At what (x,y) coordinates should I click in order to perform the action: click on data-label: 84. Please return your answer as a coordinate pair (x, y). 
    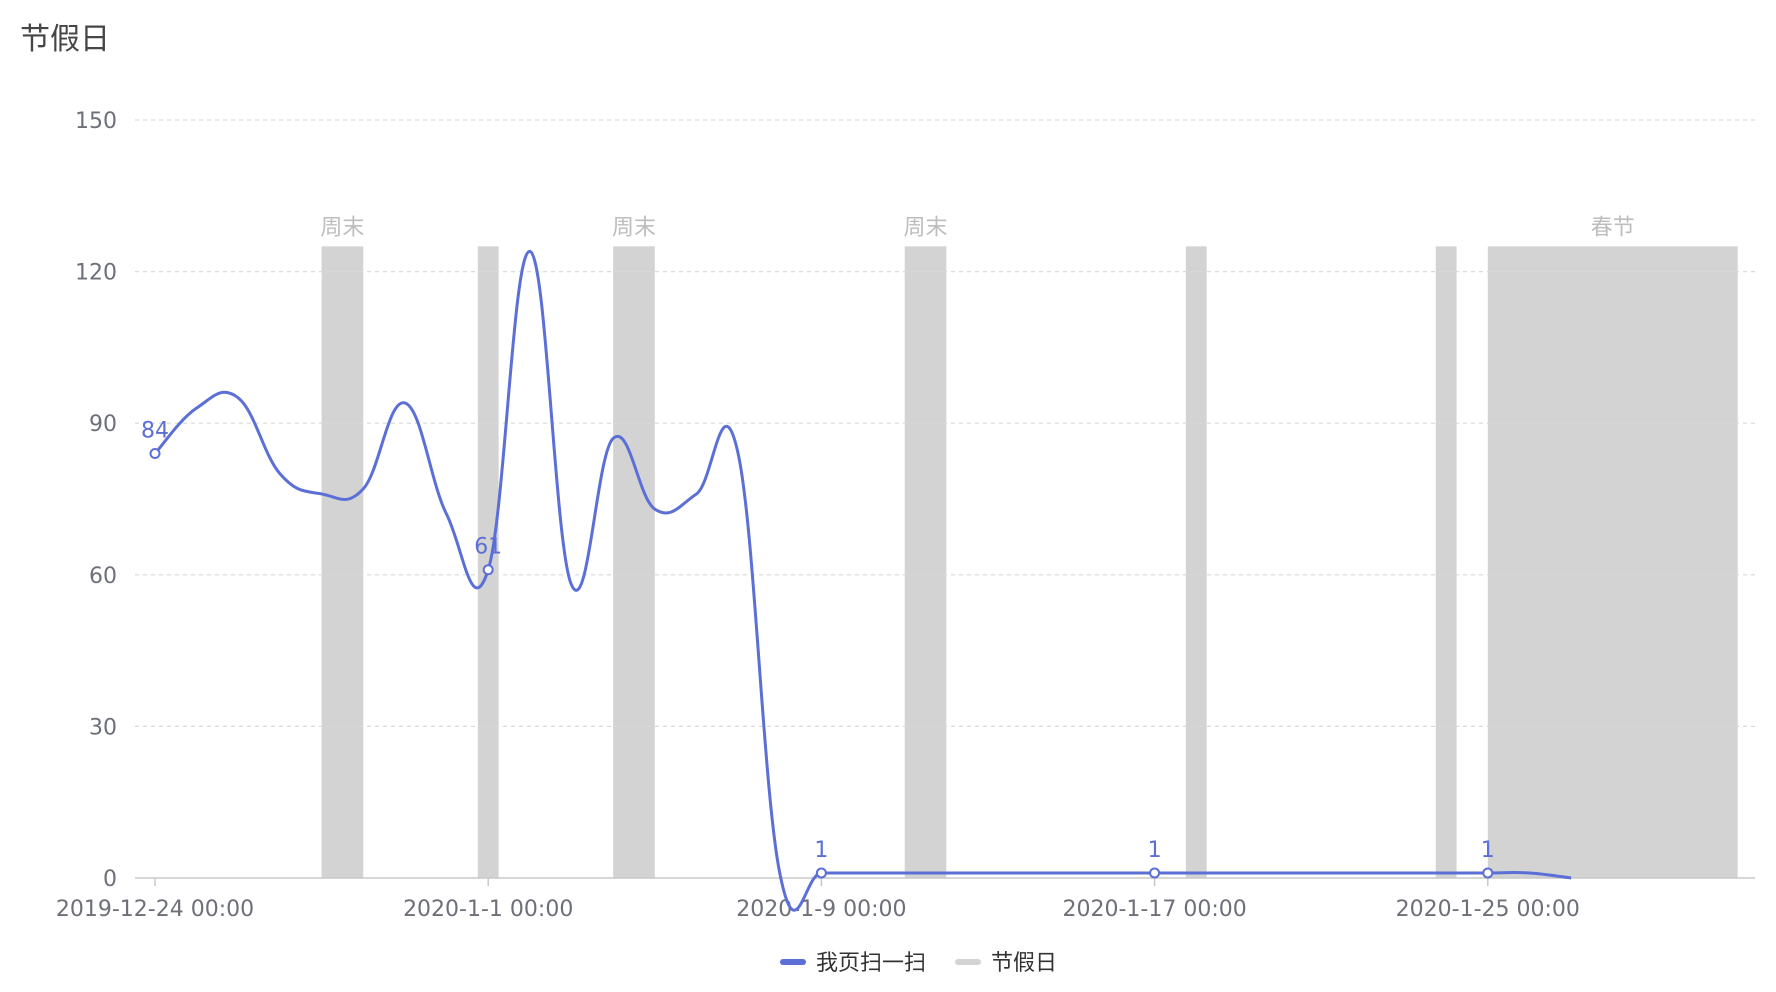
    Looking at the image, I should click on (155, 431).